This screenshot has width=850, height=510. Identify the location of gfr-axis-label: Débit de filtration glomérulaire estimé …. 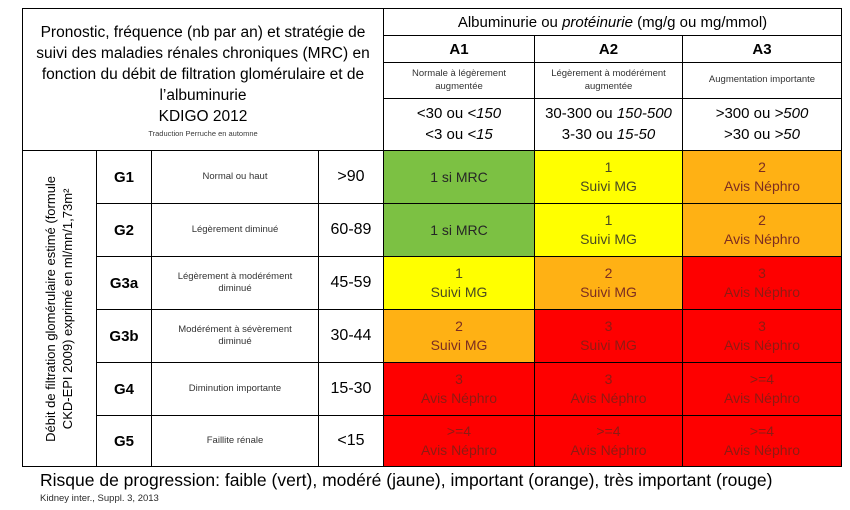
(59, 308).